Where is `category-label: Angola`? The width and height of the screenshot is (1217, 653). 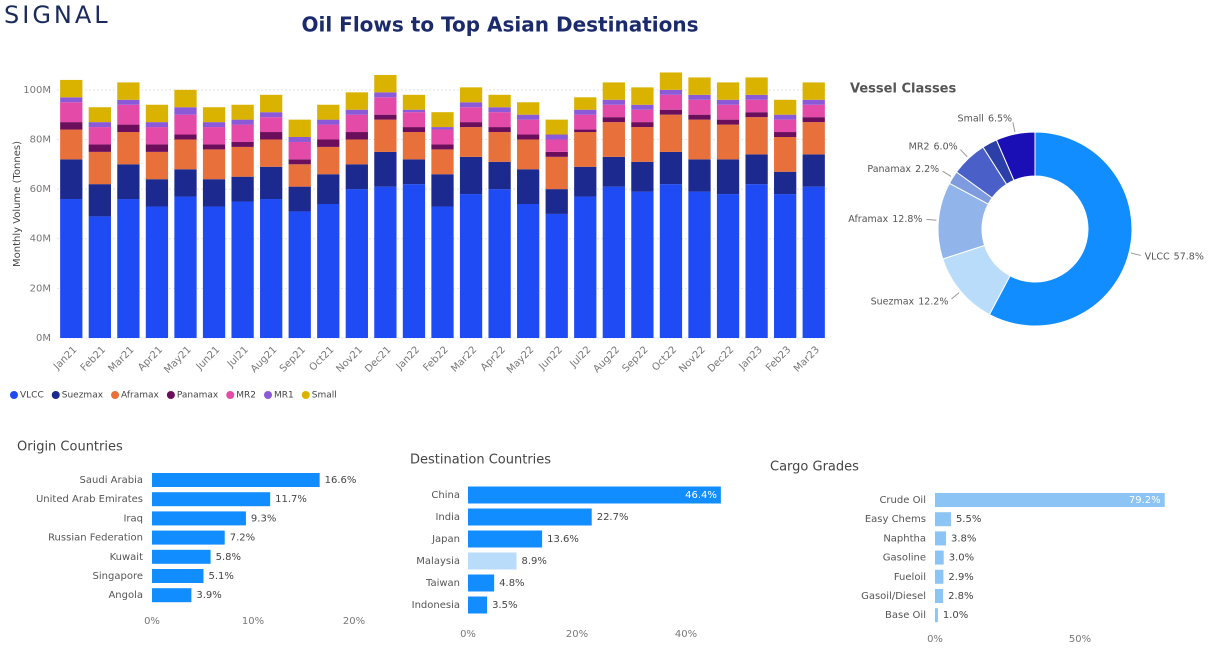 category-label: Angola is located at coordinates (125, 595).